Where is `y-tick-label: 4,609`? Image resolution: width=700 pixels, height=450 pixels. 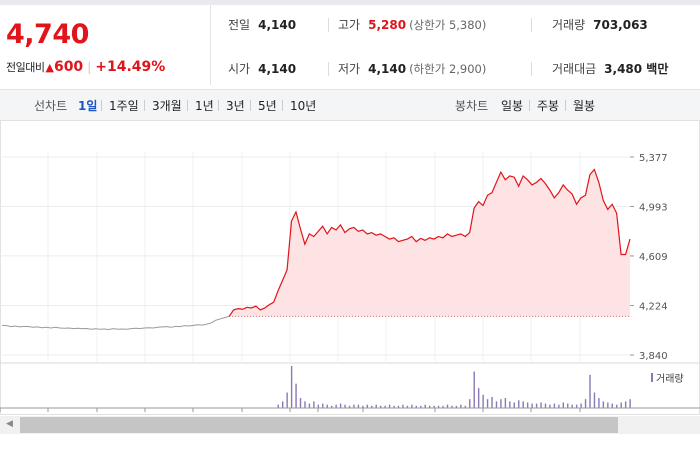
y-tick-label: 4,609 is located at coordinates (653, 257).